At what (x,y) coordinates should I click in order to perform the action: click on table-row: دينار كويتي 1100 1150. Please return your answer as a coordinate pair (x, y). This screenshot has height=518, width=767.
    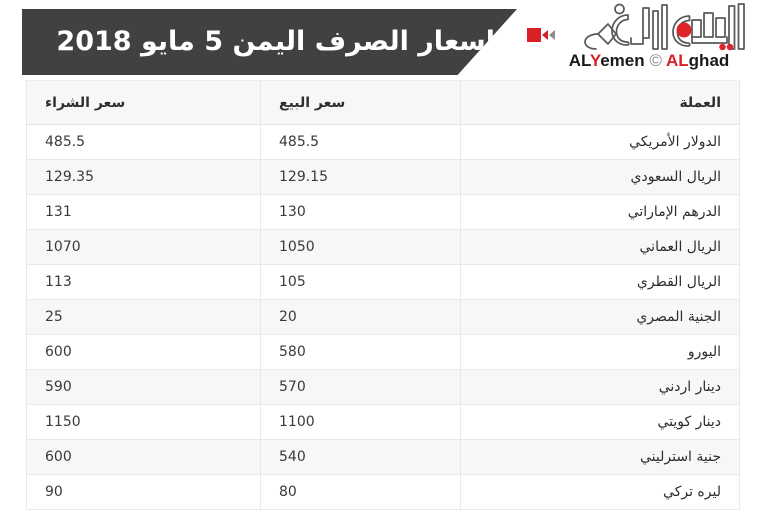
    Looking at the image, I should click on (383, 422).